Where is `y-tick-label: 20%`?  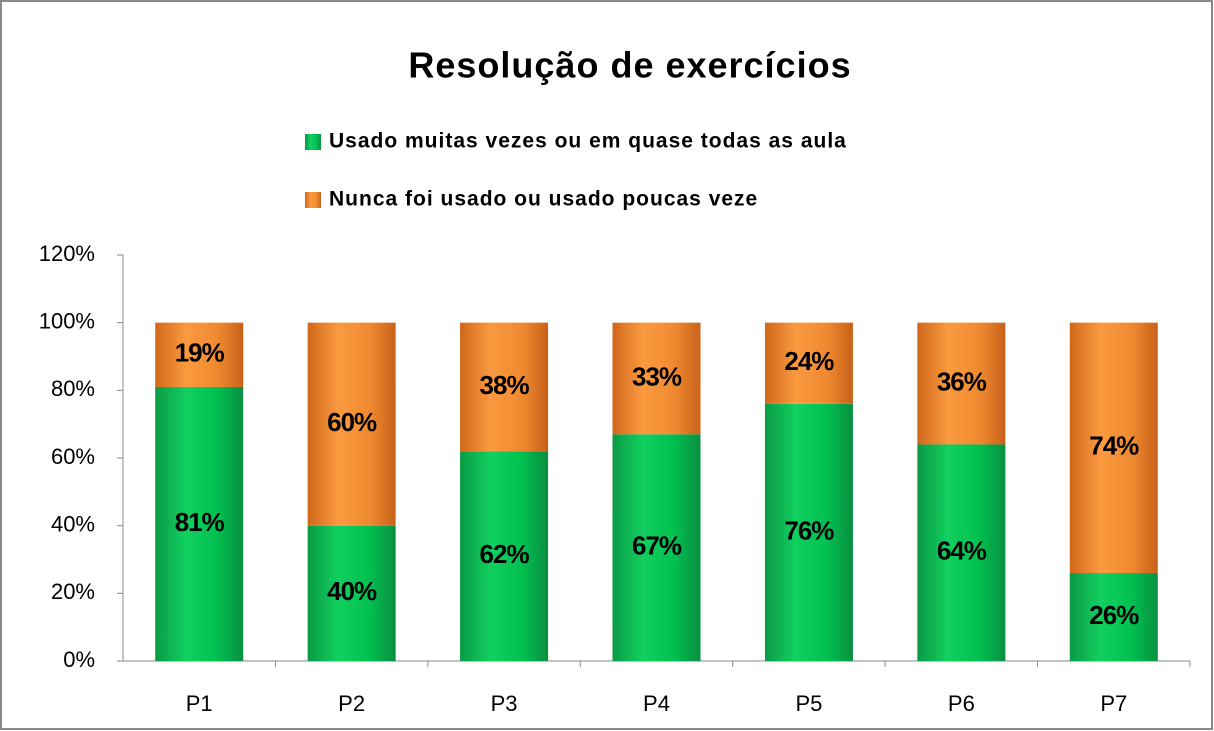
y-tick-label: 20% is located at coordinates (73, 591).